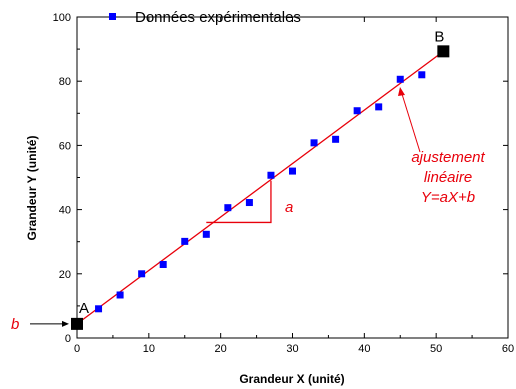  What do you see at coordinates (411, 123) in the screenshot?
I see `fit-arrow` at bounding box center [411, 123].